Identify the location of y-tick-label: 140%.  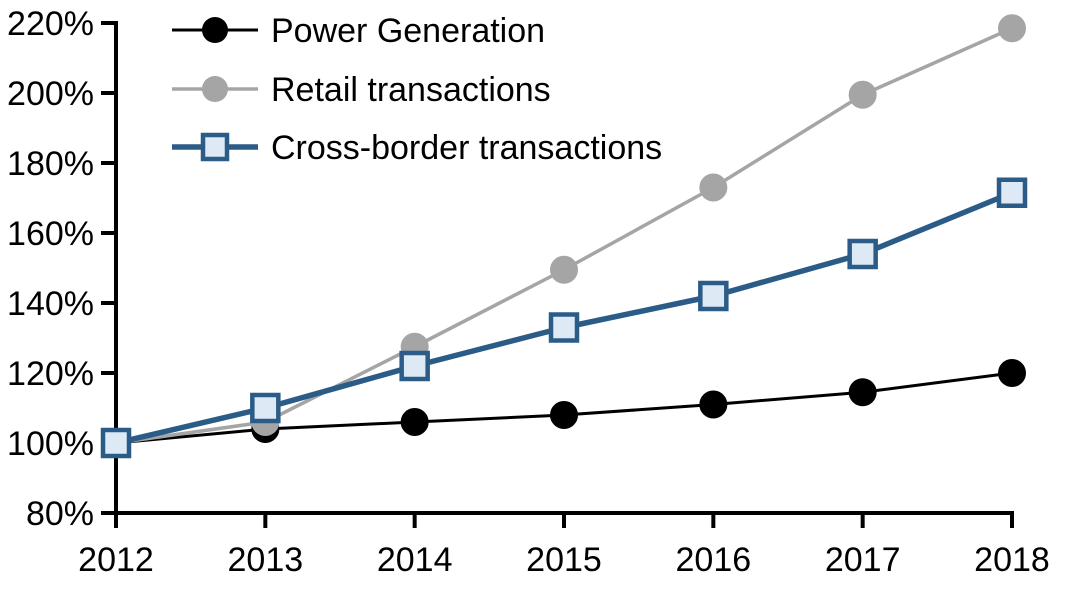
(50, 304).